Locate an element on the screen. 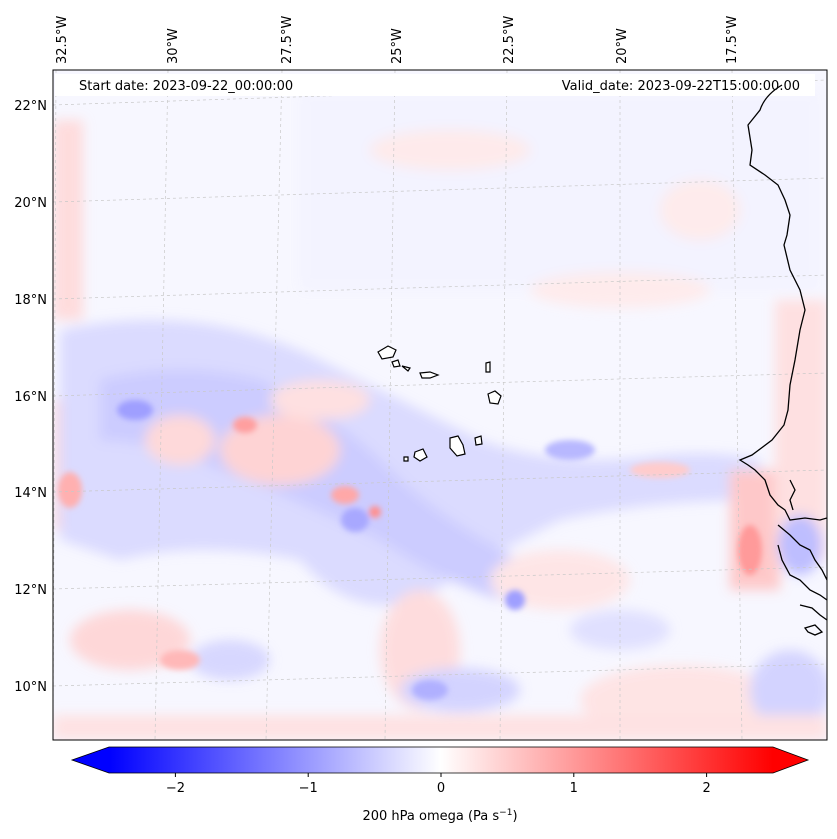  colorbar-tick-label: 2 is located at coordinates (706, 788).